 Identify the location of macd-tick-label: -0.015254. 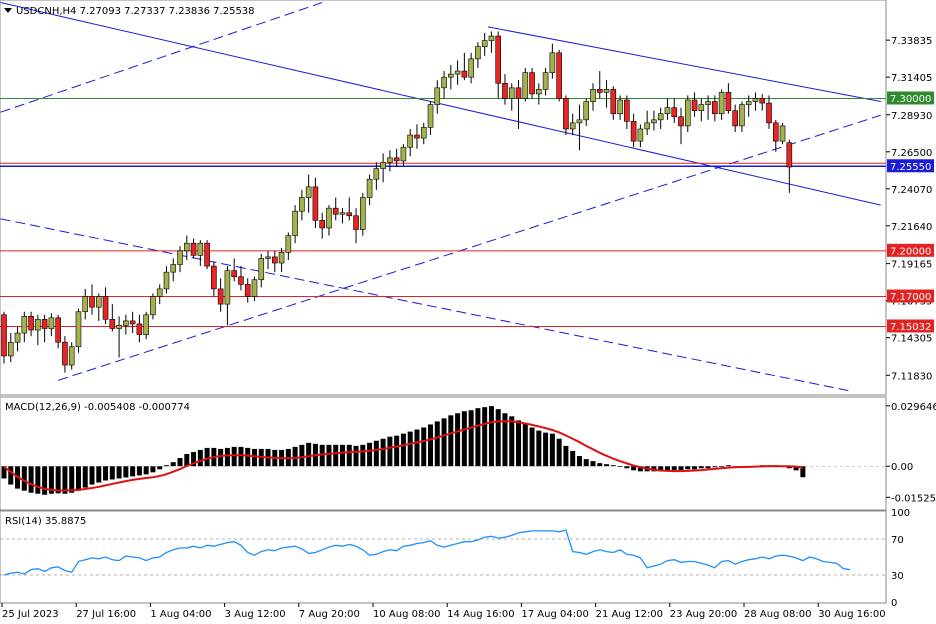
(913, 498).